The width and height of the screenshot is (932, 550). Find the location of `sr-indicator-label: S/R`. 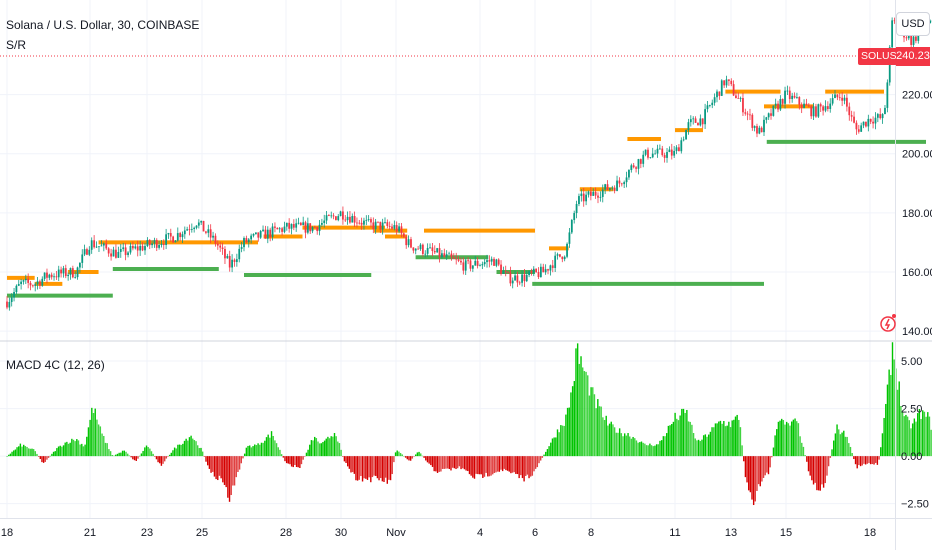

sr-indicator-label: S/R is located at coordinates (16, 45).